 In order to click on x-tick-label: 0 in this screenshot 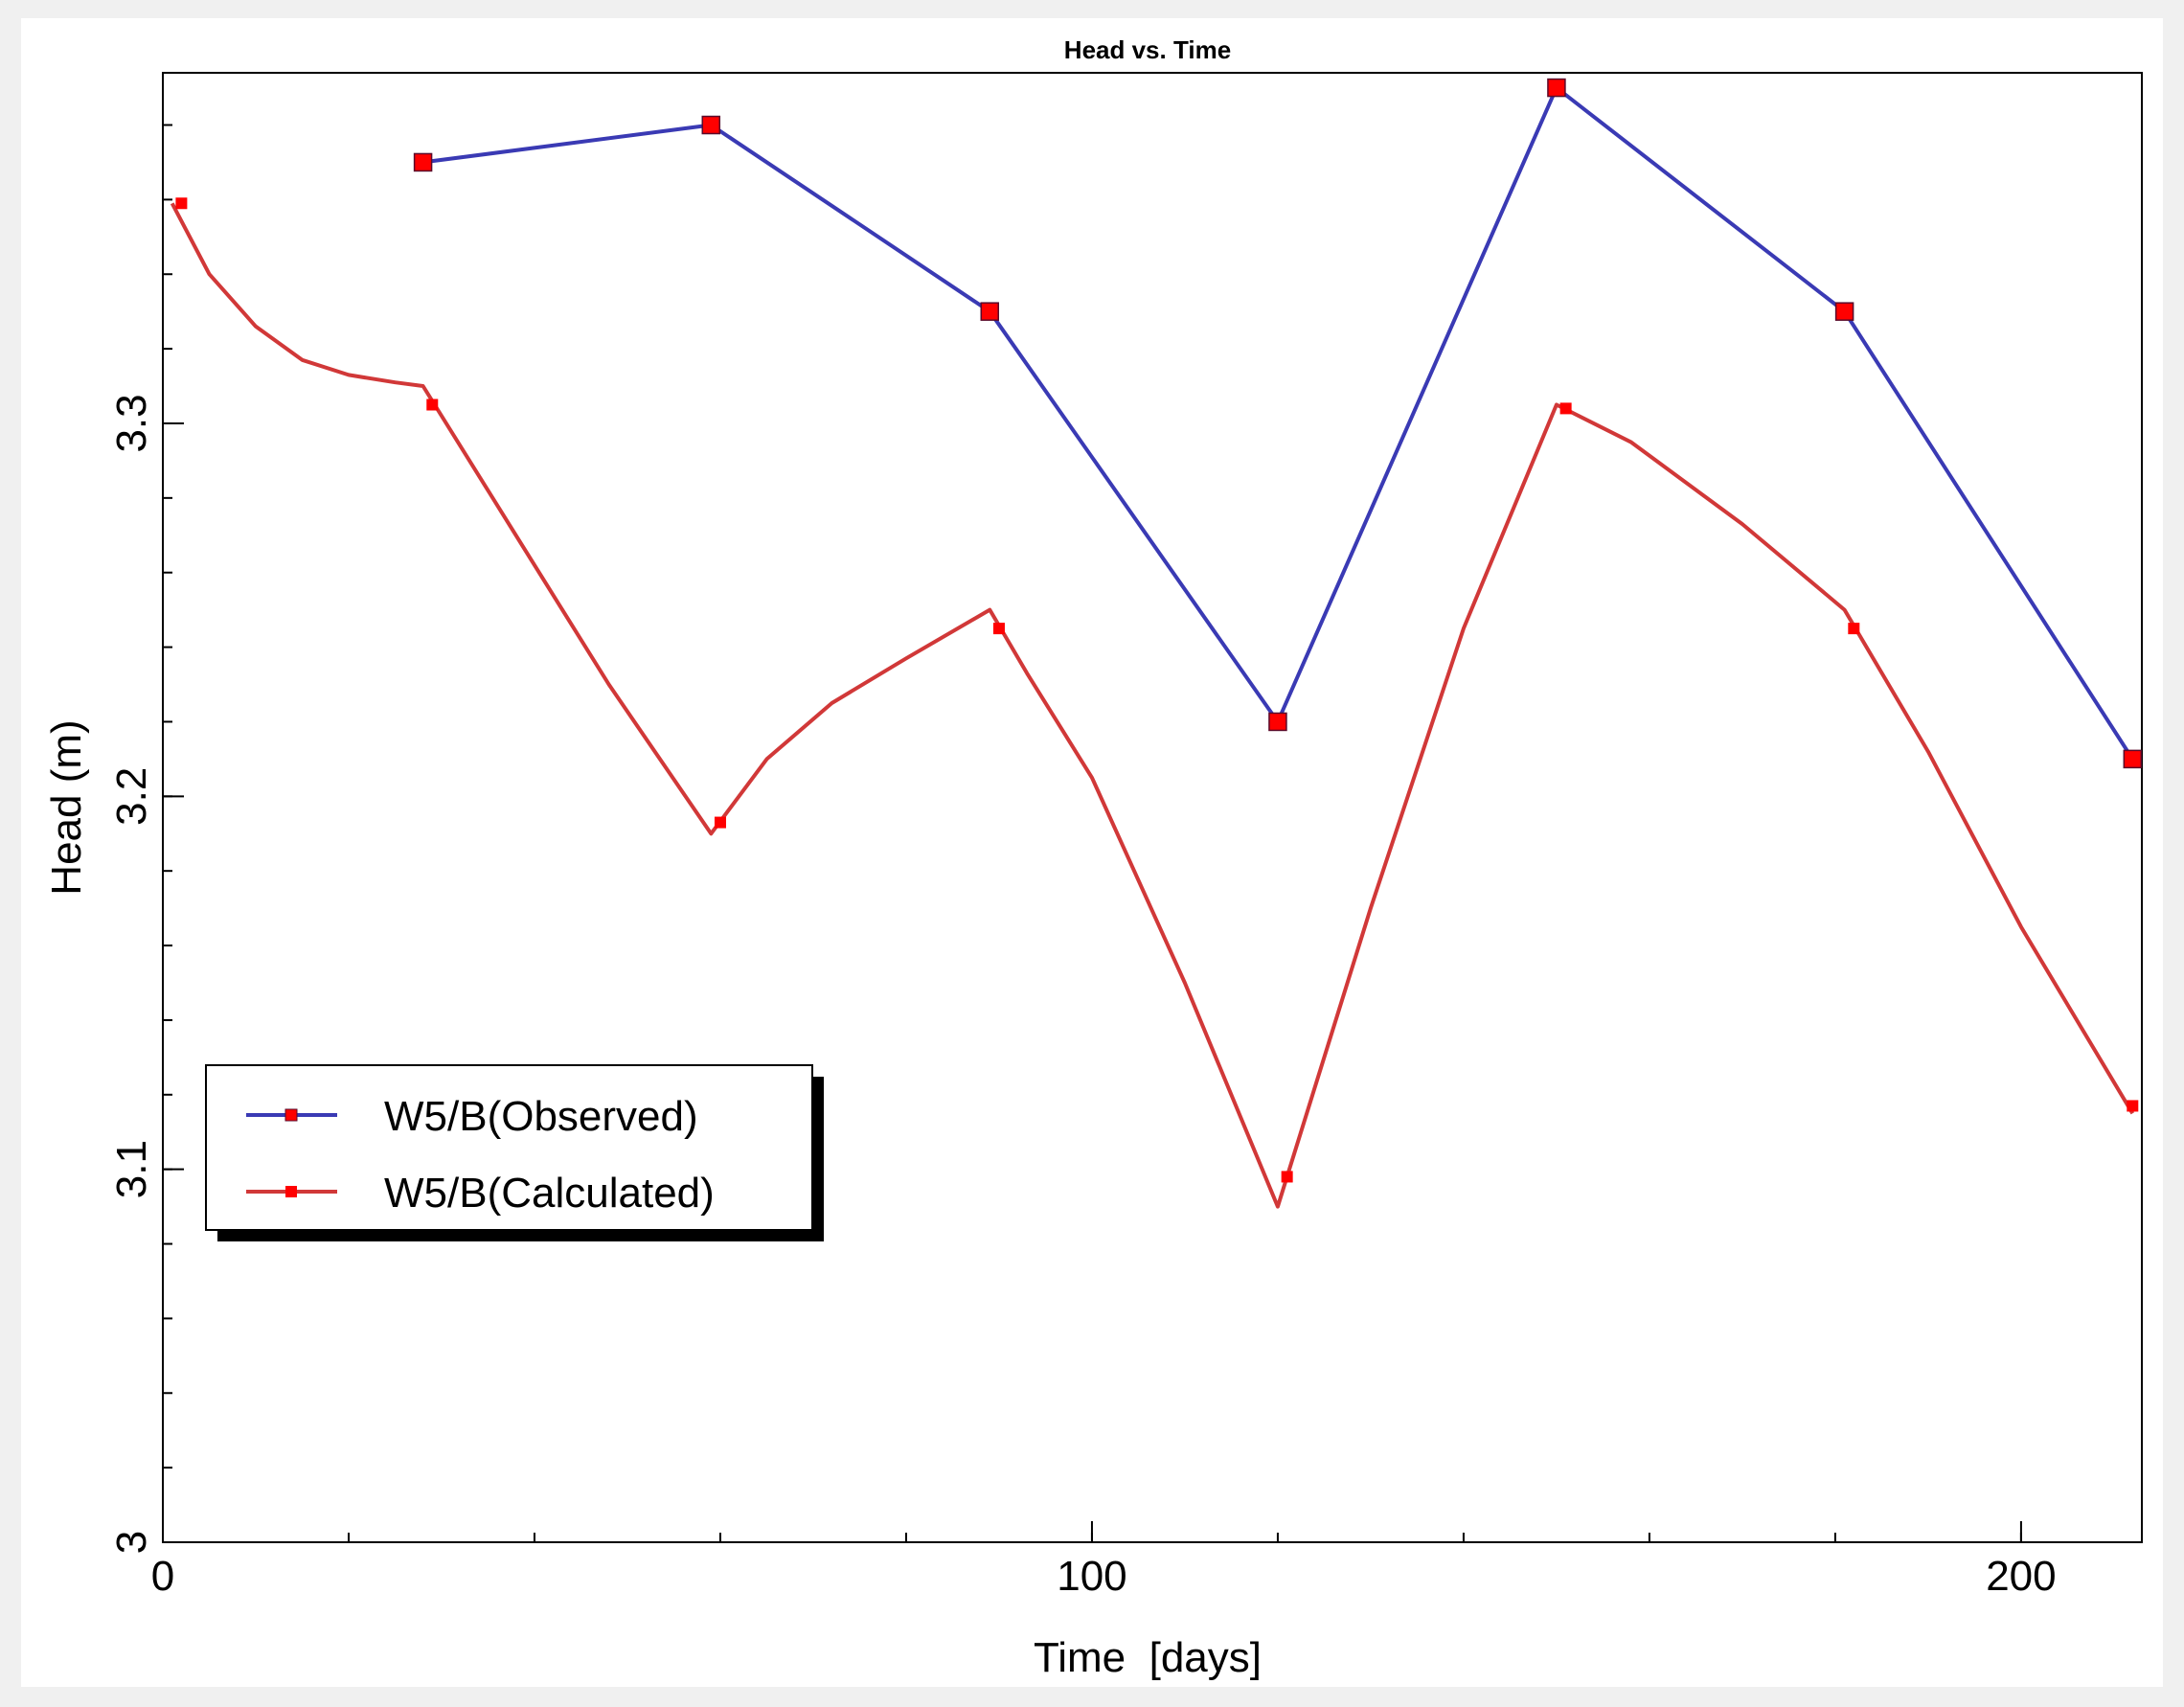, I will do `click(163, 1577)`.